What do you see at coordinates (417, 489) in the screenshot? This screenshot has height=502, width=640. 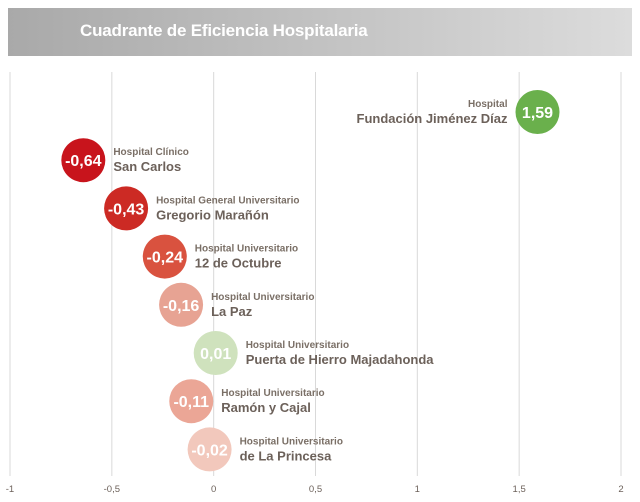 I see `x-tick-label: 1` at bounding box center [417, 489].